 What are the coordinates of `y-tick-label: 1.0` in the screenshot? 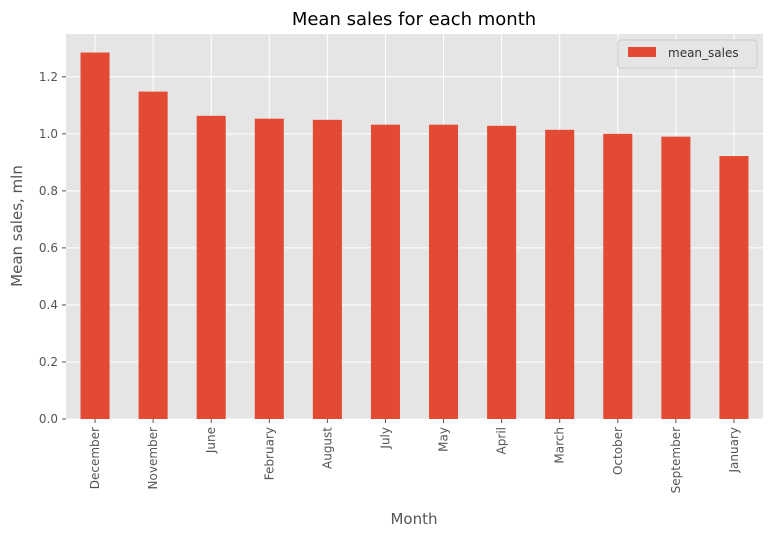 It's located at (48, 134).